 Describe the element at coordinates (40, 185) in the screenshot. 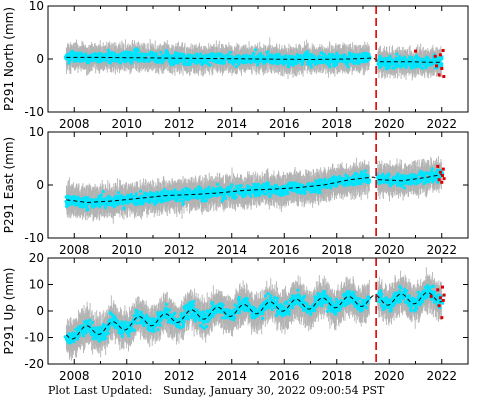

I see `y-tick-label: 0` at that location.